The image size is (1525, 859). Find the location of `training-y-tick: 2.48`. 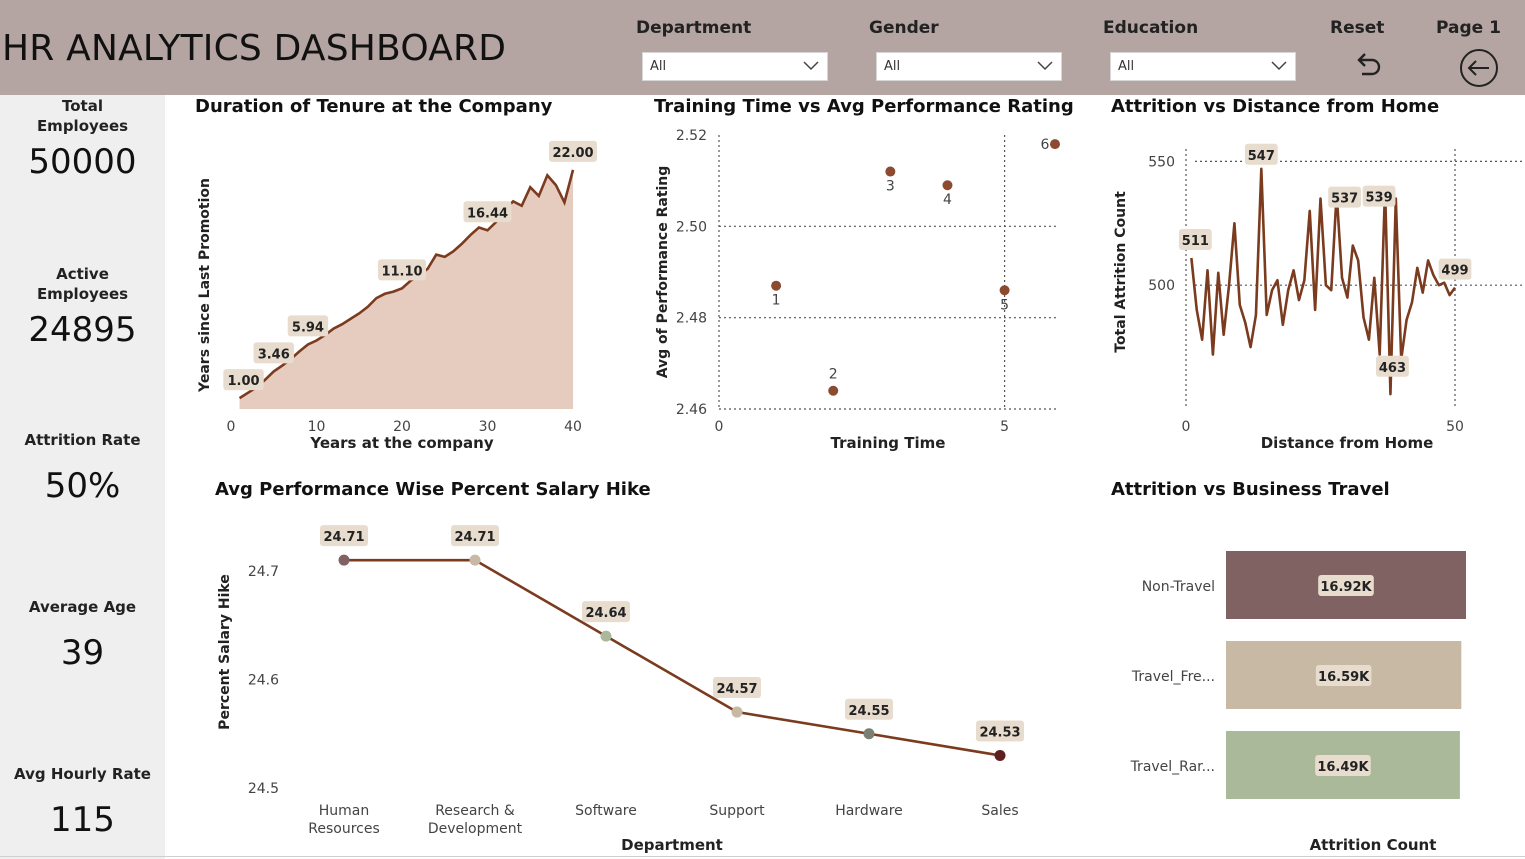

training-y-tick: 2.48 is located at coordinates (691, 319).